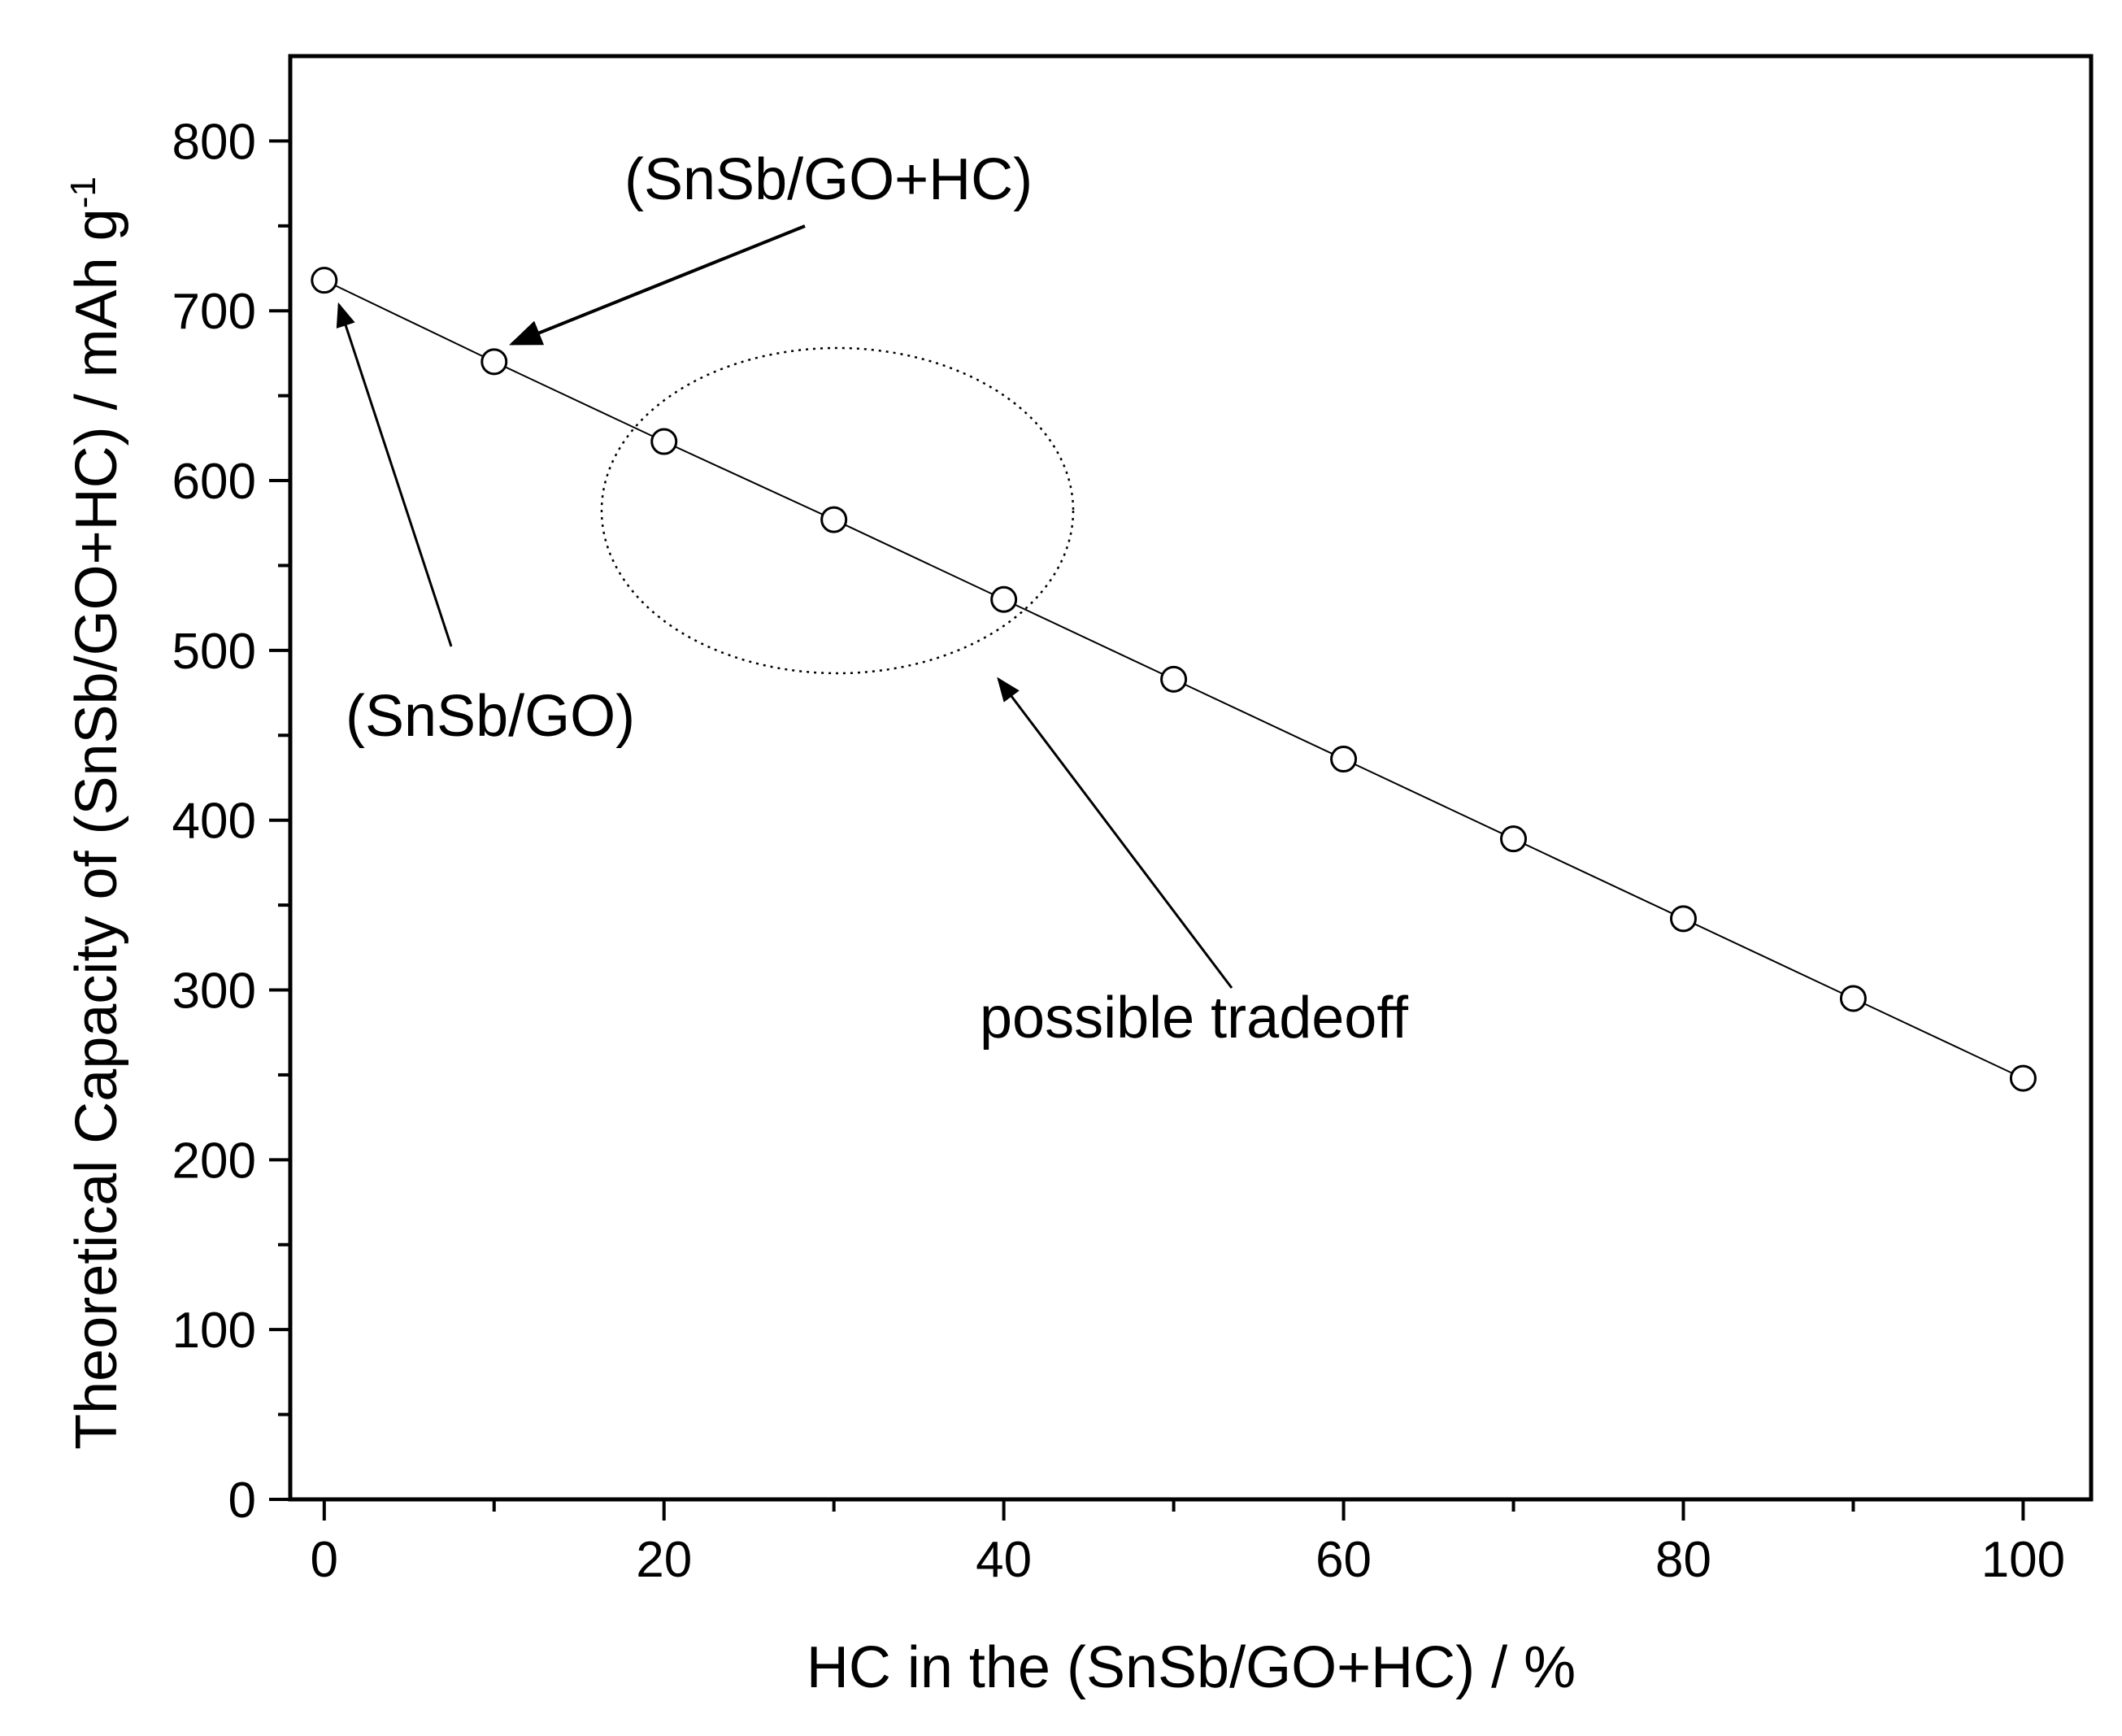  Describe the element at coordinates (83, 192) in the screenshot. I see `y-axis-title-superscript: -1` at that location.